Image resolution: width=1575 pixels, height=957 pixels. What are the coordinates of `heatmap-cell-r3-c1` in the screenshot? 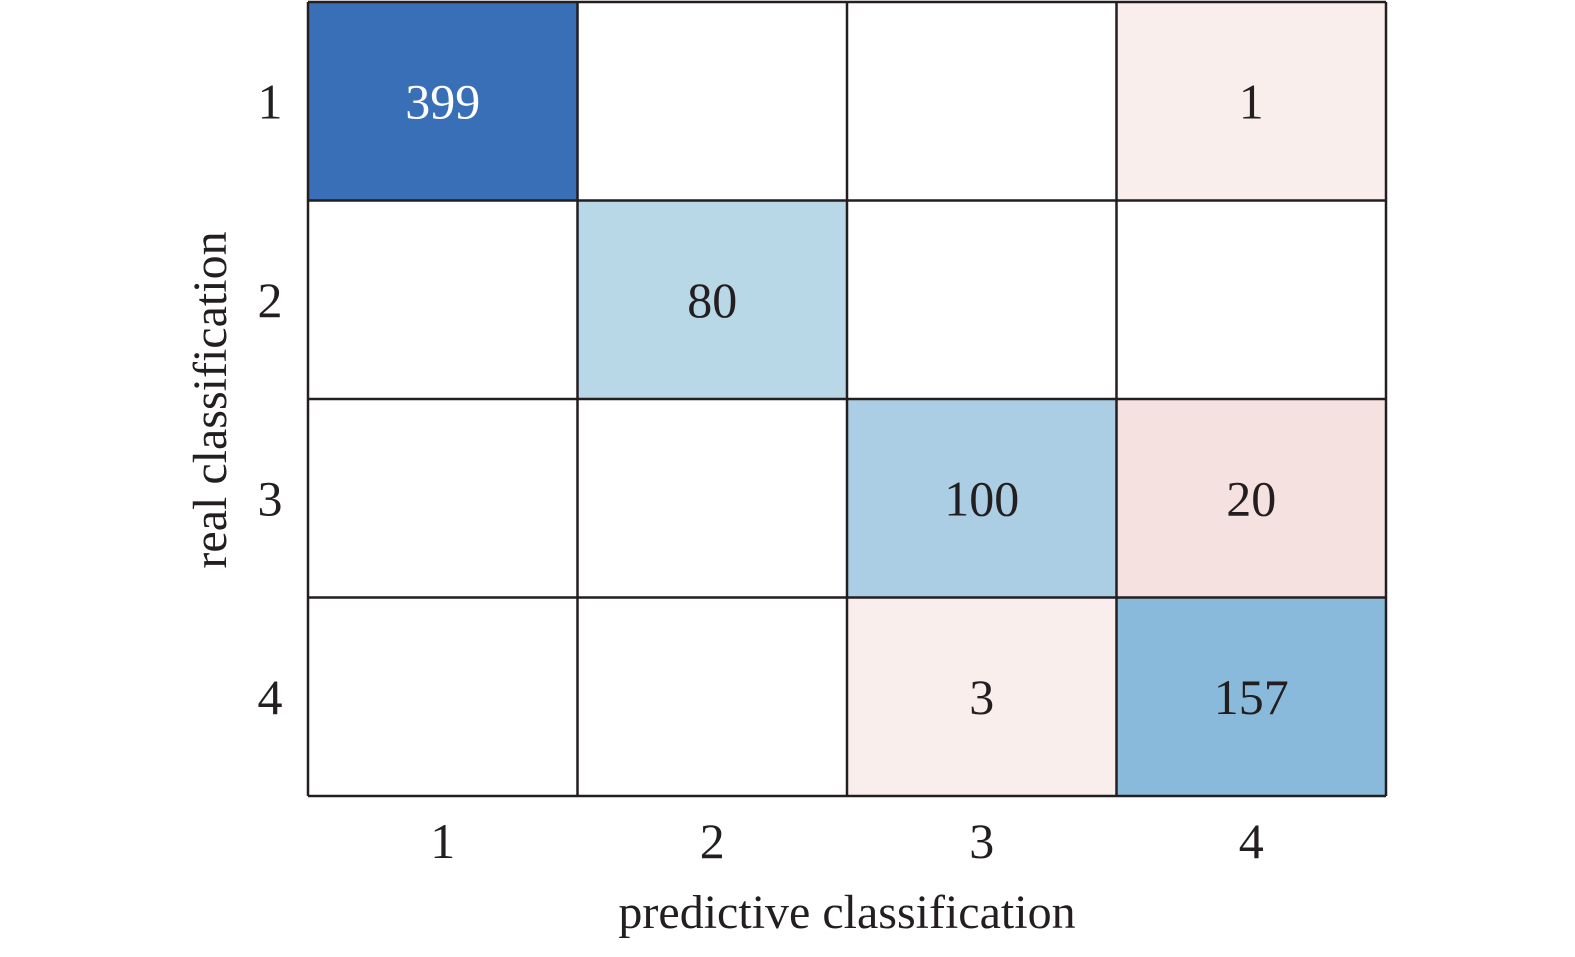 It's located at (443, 498).